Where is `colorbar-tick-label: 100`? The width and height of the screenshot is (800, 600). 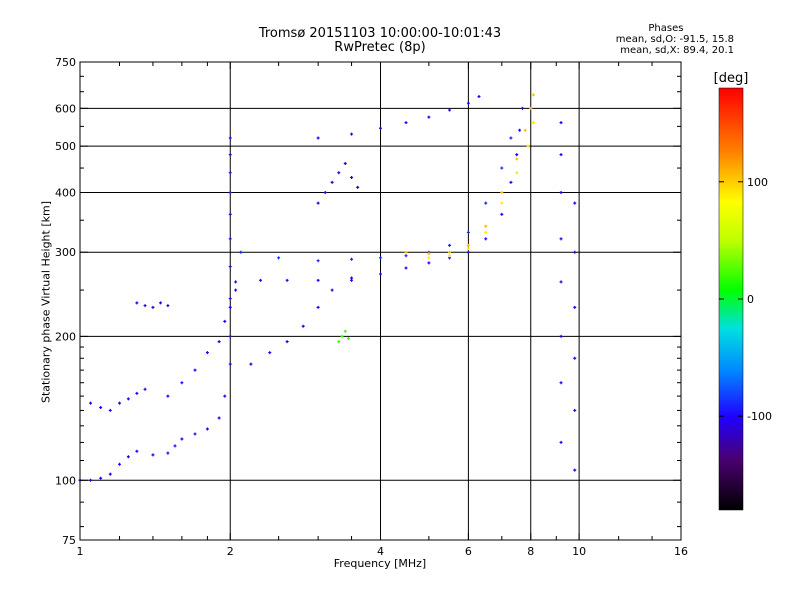 colorbar-tick-label: 100 is located at coordinates (757, 182).